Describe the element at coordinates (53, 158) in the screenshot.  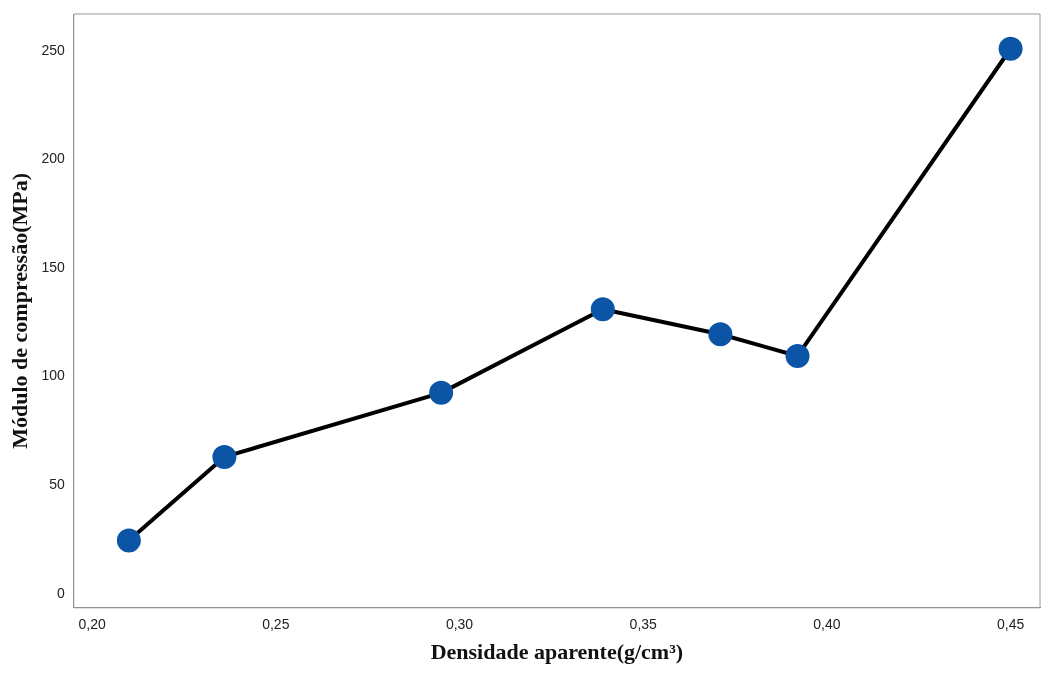
I see `y-tick-label: 200` at that location.